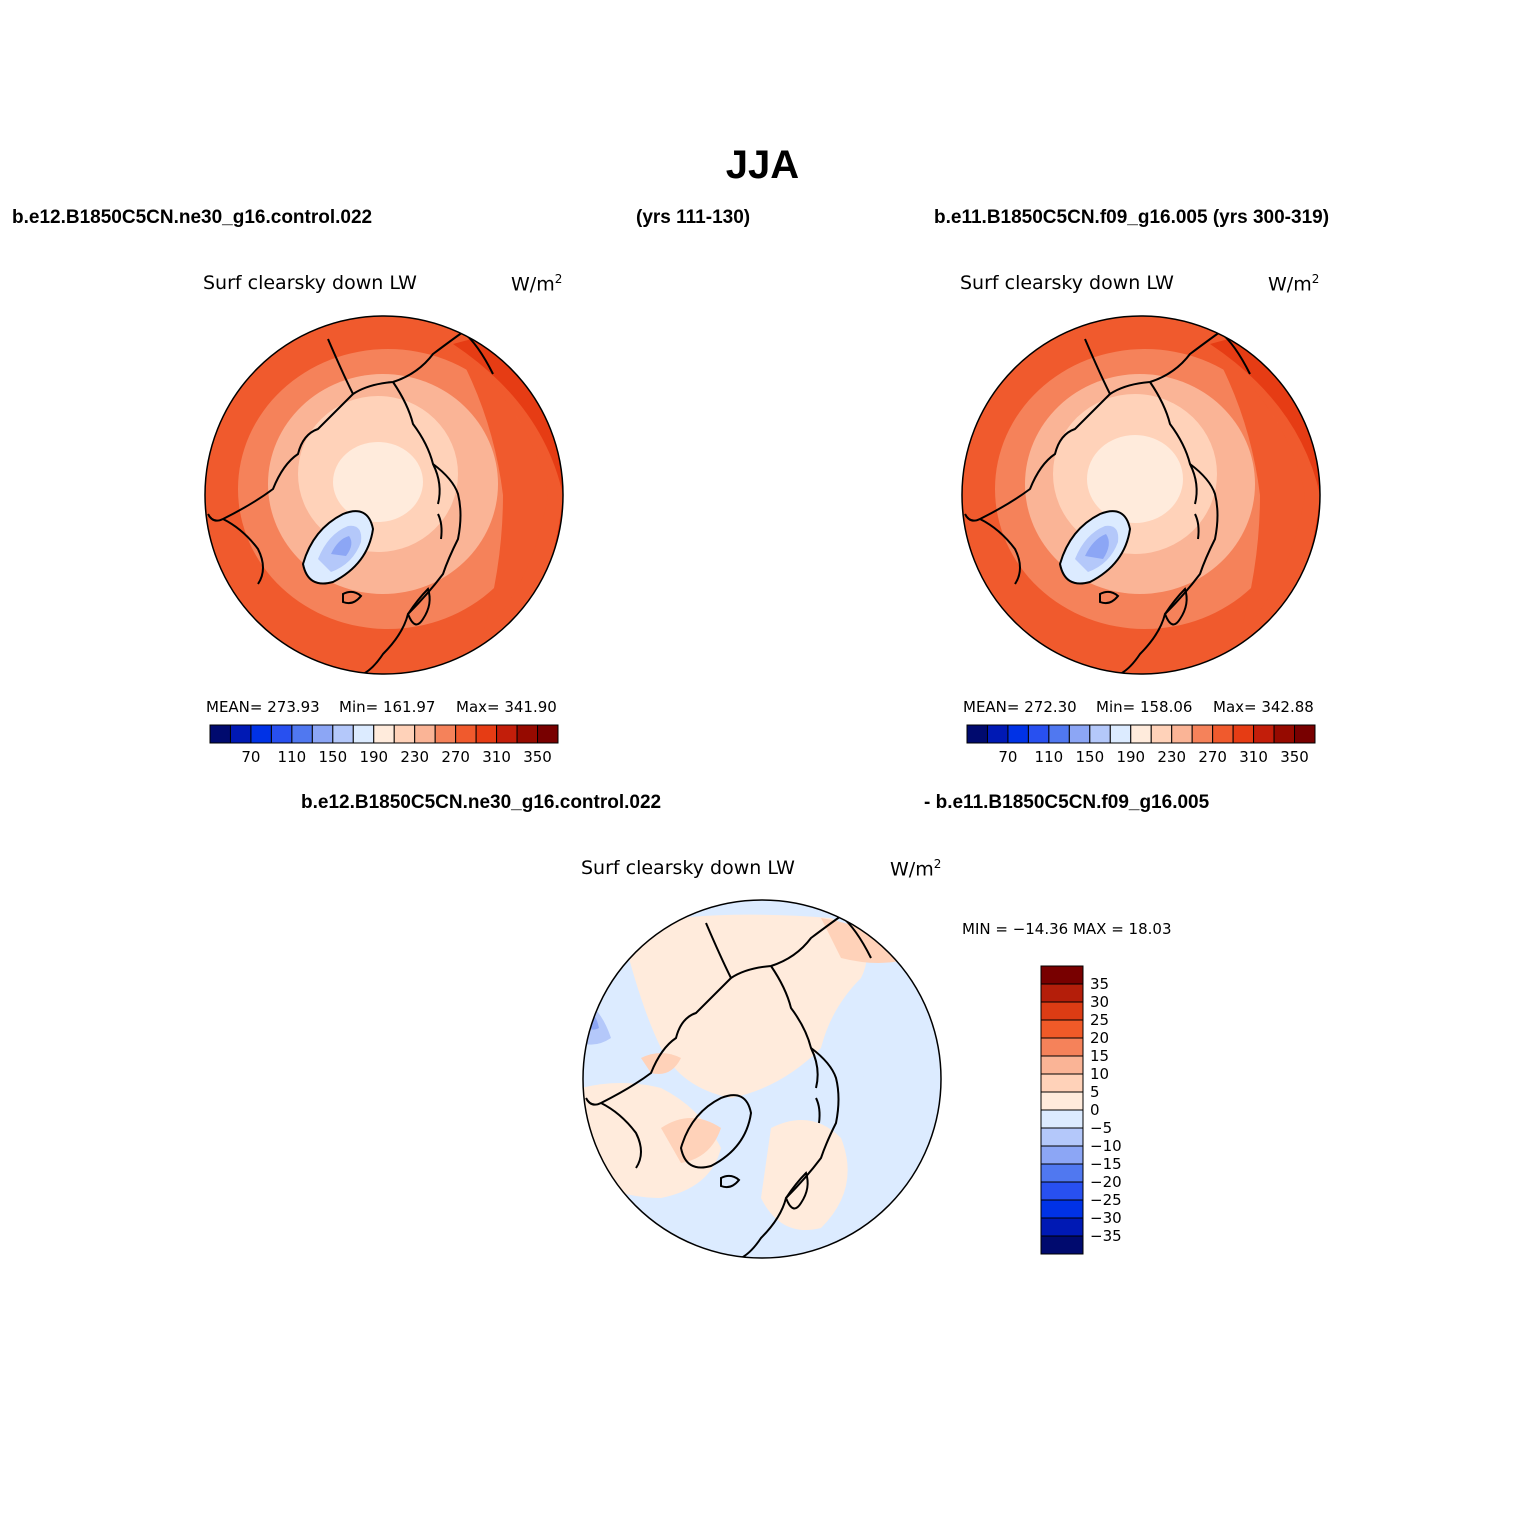  I want to click on right-mean: MEAN= 272.30, so click(1020, 707).